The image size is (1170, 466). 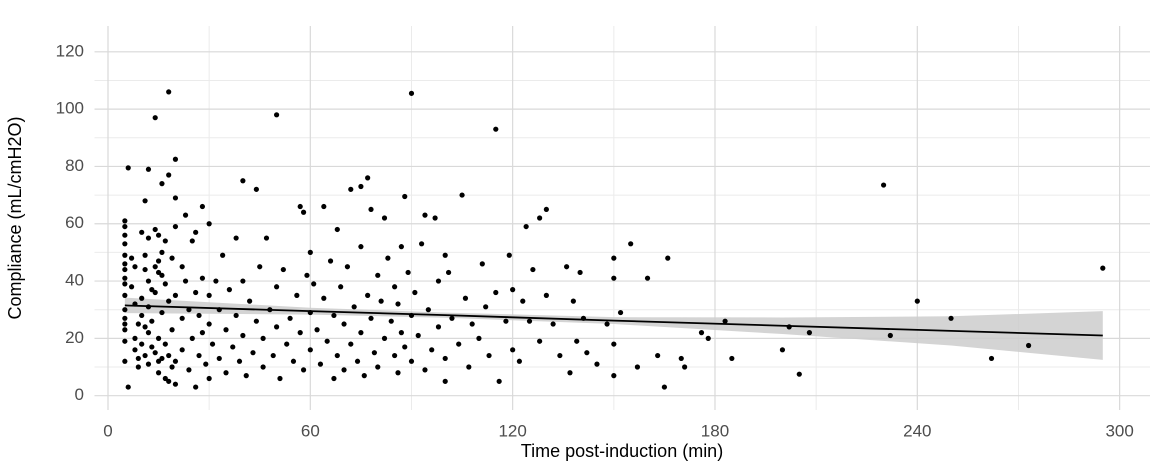 I want to click on x-tick-label: 240, so click(x=917, y=430).